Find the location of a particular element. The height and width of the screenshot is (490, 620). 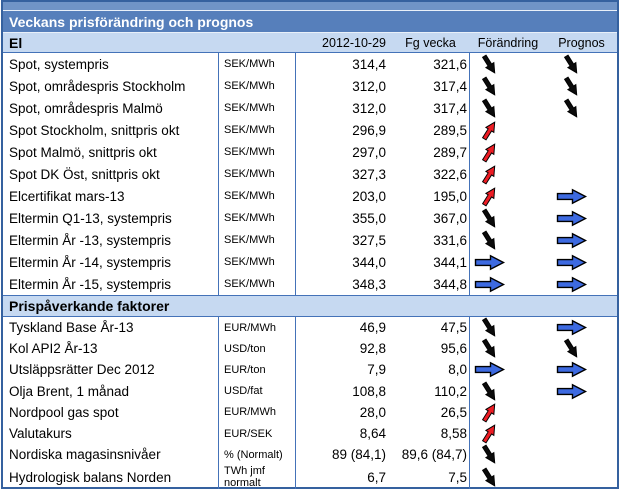

row-label: Olja Brent, 1 månad is located at coordinates (111, 391).